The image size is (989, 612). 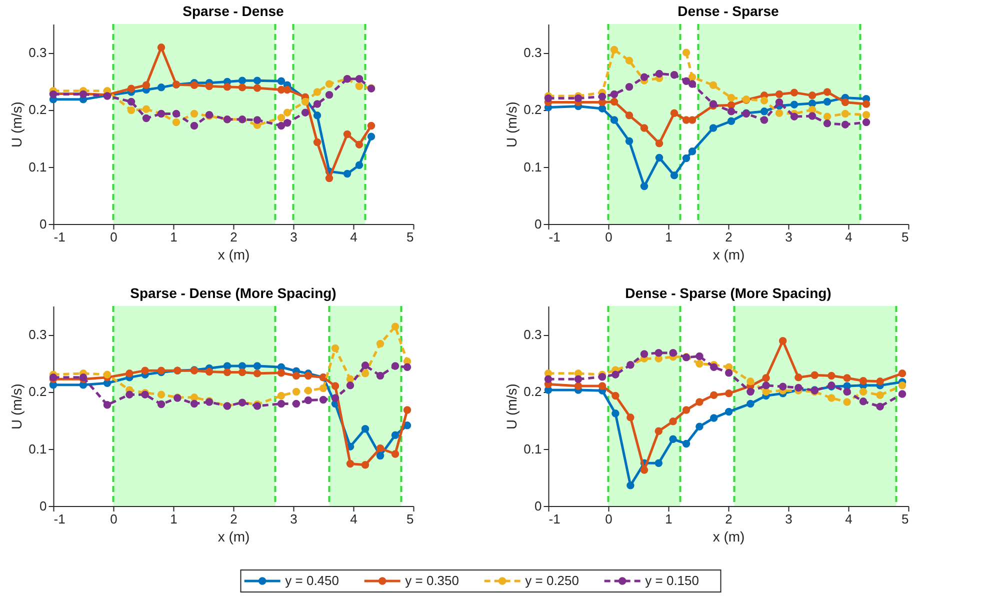 What do you see at coordinates (234, 237) in the screenshot?
I see `x-tick-label: 2` at bounding box center [234, 237].